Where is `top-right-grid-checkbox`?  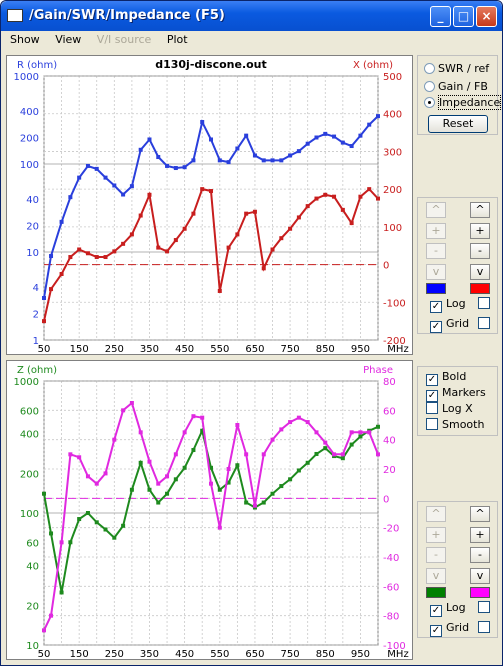
top-right-grid-checkbox is located at coordinates (486, 323).